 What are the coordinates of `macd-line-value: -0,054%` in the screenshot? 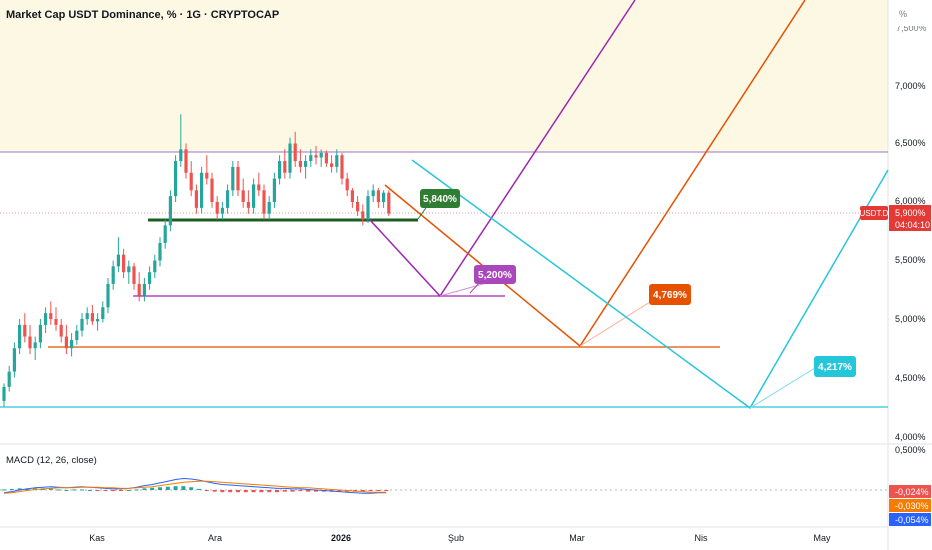 It's located at (912, 520).